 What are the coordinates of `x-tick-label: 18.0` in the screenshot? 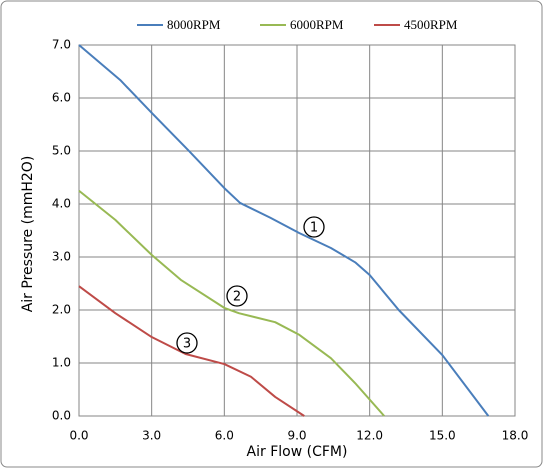 It's located at (515, 436).